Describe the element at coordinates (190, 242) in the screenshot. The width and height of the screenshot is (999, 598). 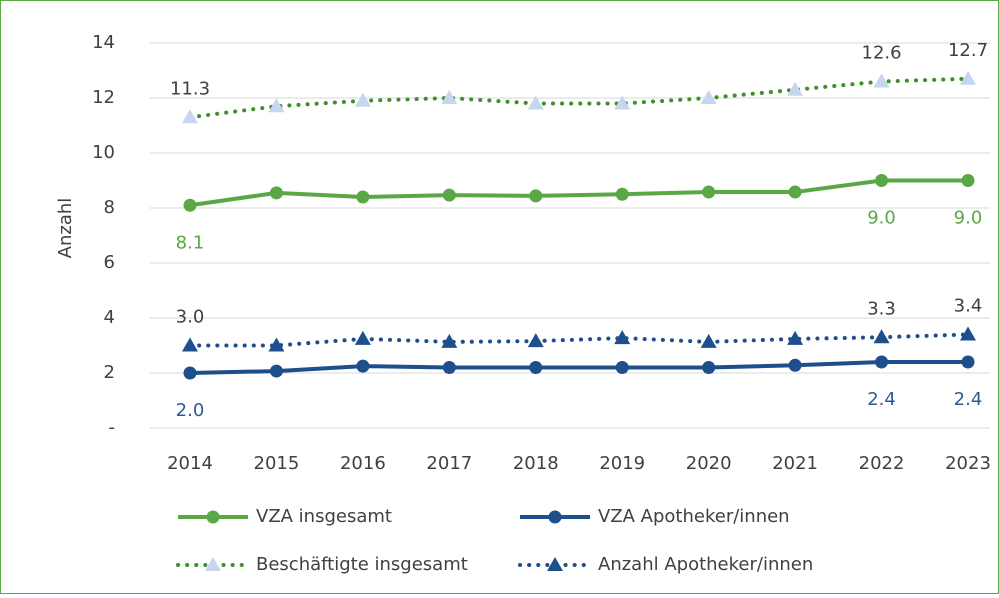
I see `value-label: 8.1` at that location.